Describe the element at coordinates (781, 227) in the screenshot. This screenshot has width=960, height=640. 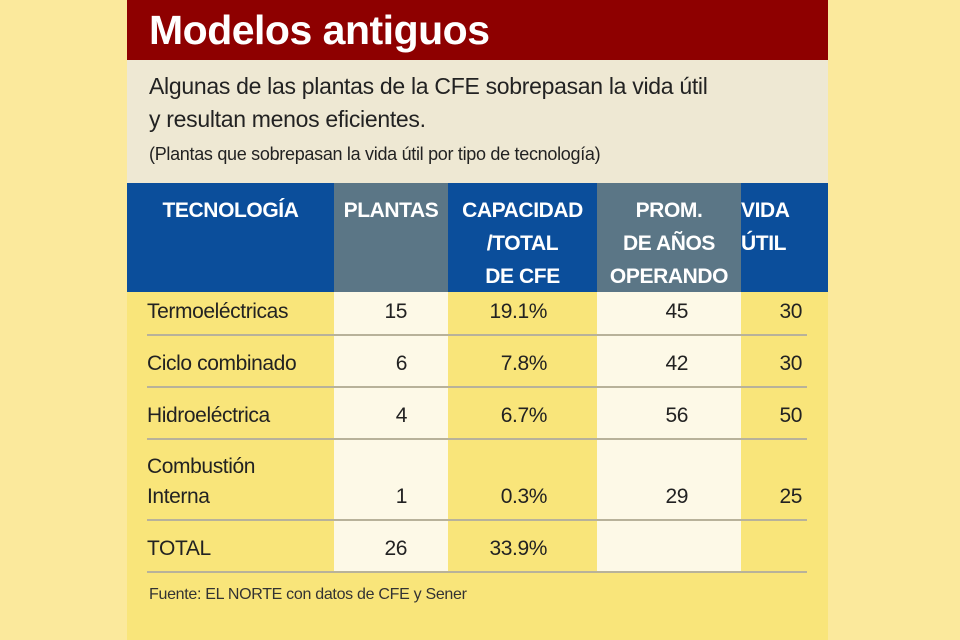
I see `header-vida: VIDA ÚTIL` at that location.